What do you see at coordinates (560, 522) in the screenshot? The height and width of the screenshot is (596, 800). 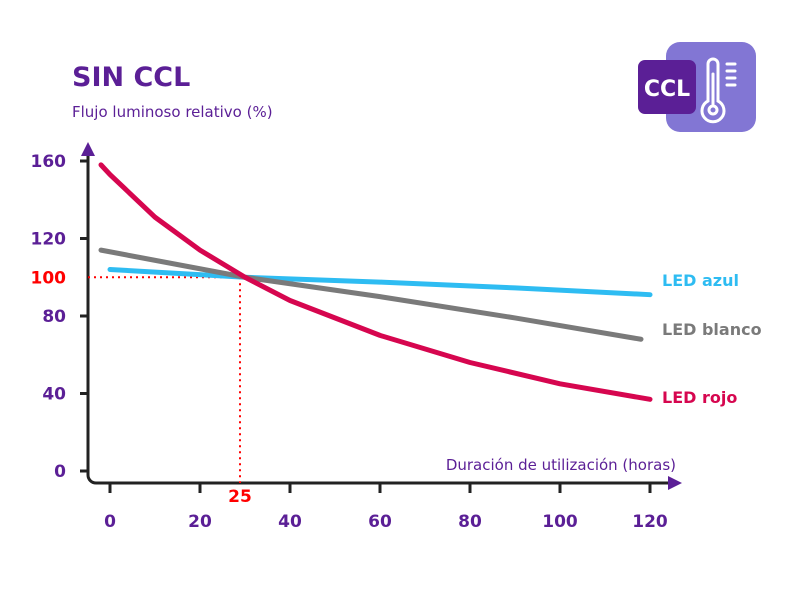 I see `x-tick-label: 100` at bounding box center [560, 522].